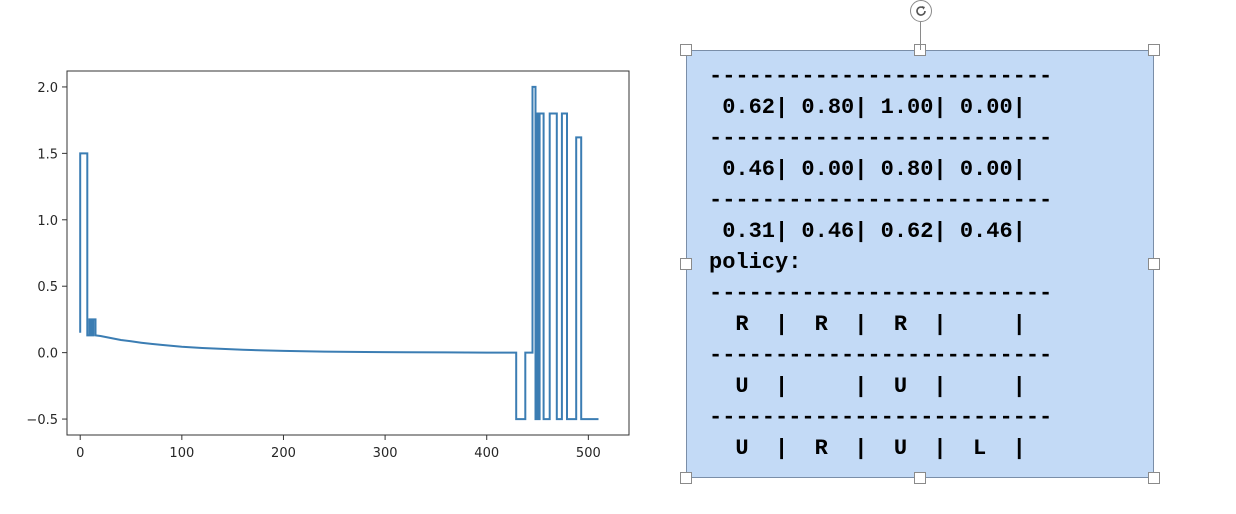 The width and height of the screenshot is (1236, 514). What do you see at coordinates (42, 420) in the screenshot?
I see `y-tick-label: −0.5` at bounding box center [42, 420].